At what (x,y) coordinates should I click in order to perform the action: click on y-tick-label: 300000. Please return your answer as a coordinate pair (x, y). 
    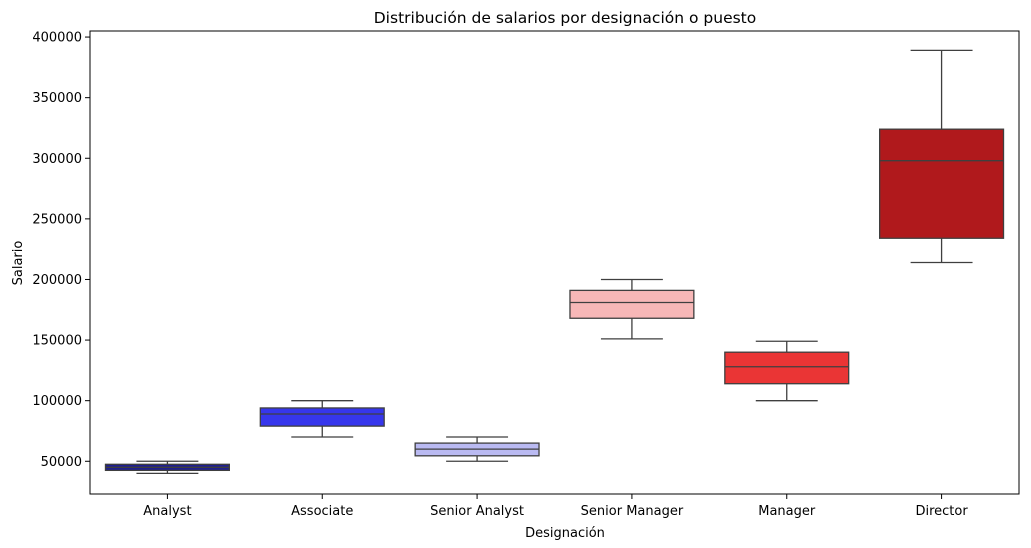
    Looking at the image, I should click on (57, 159).